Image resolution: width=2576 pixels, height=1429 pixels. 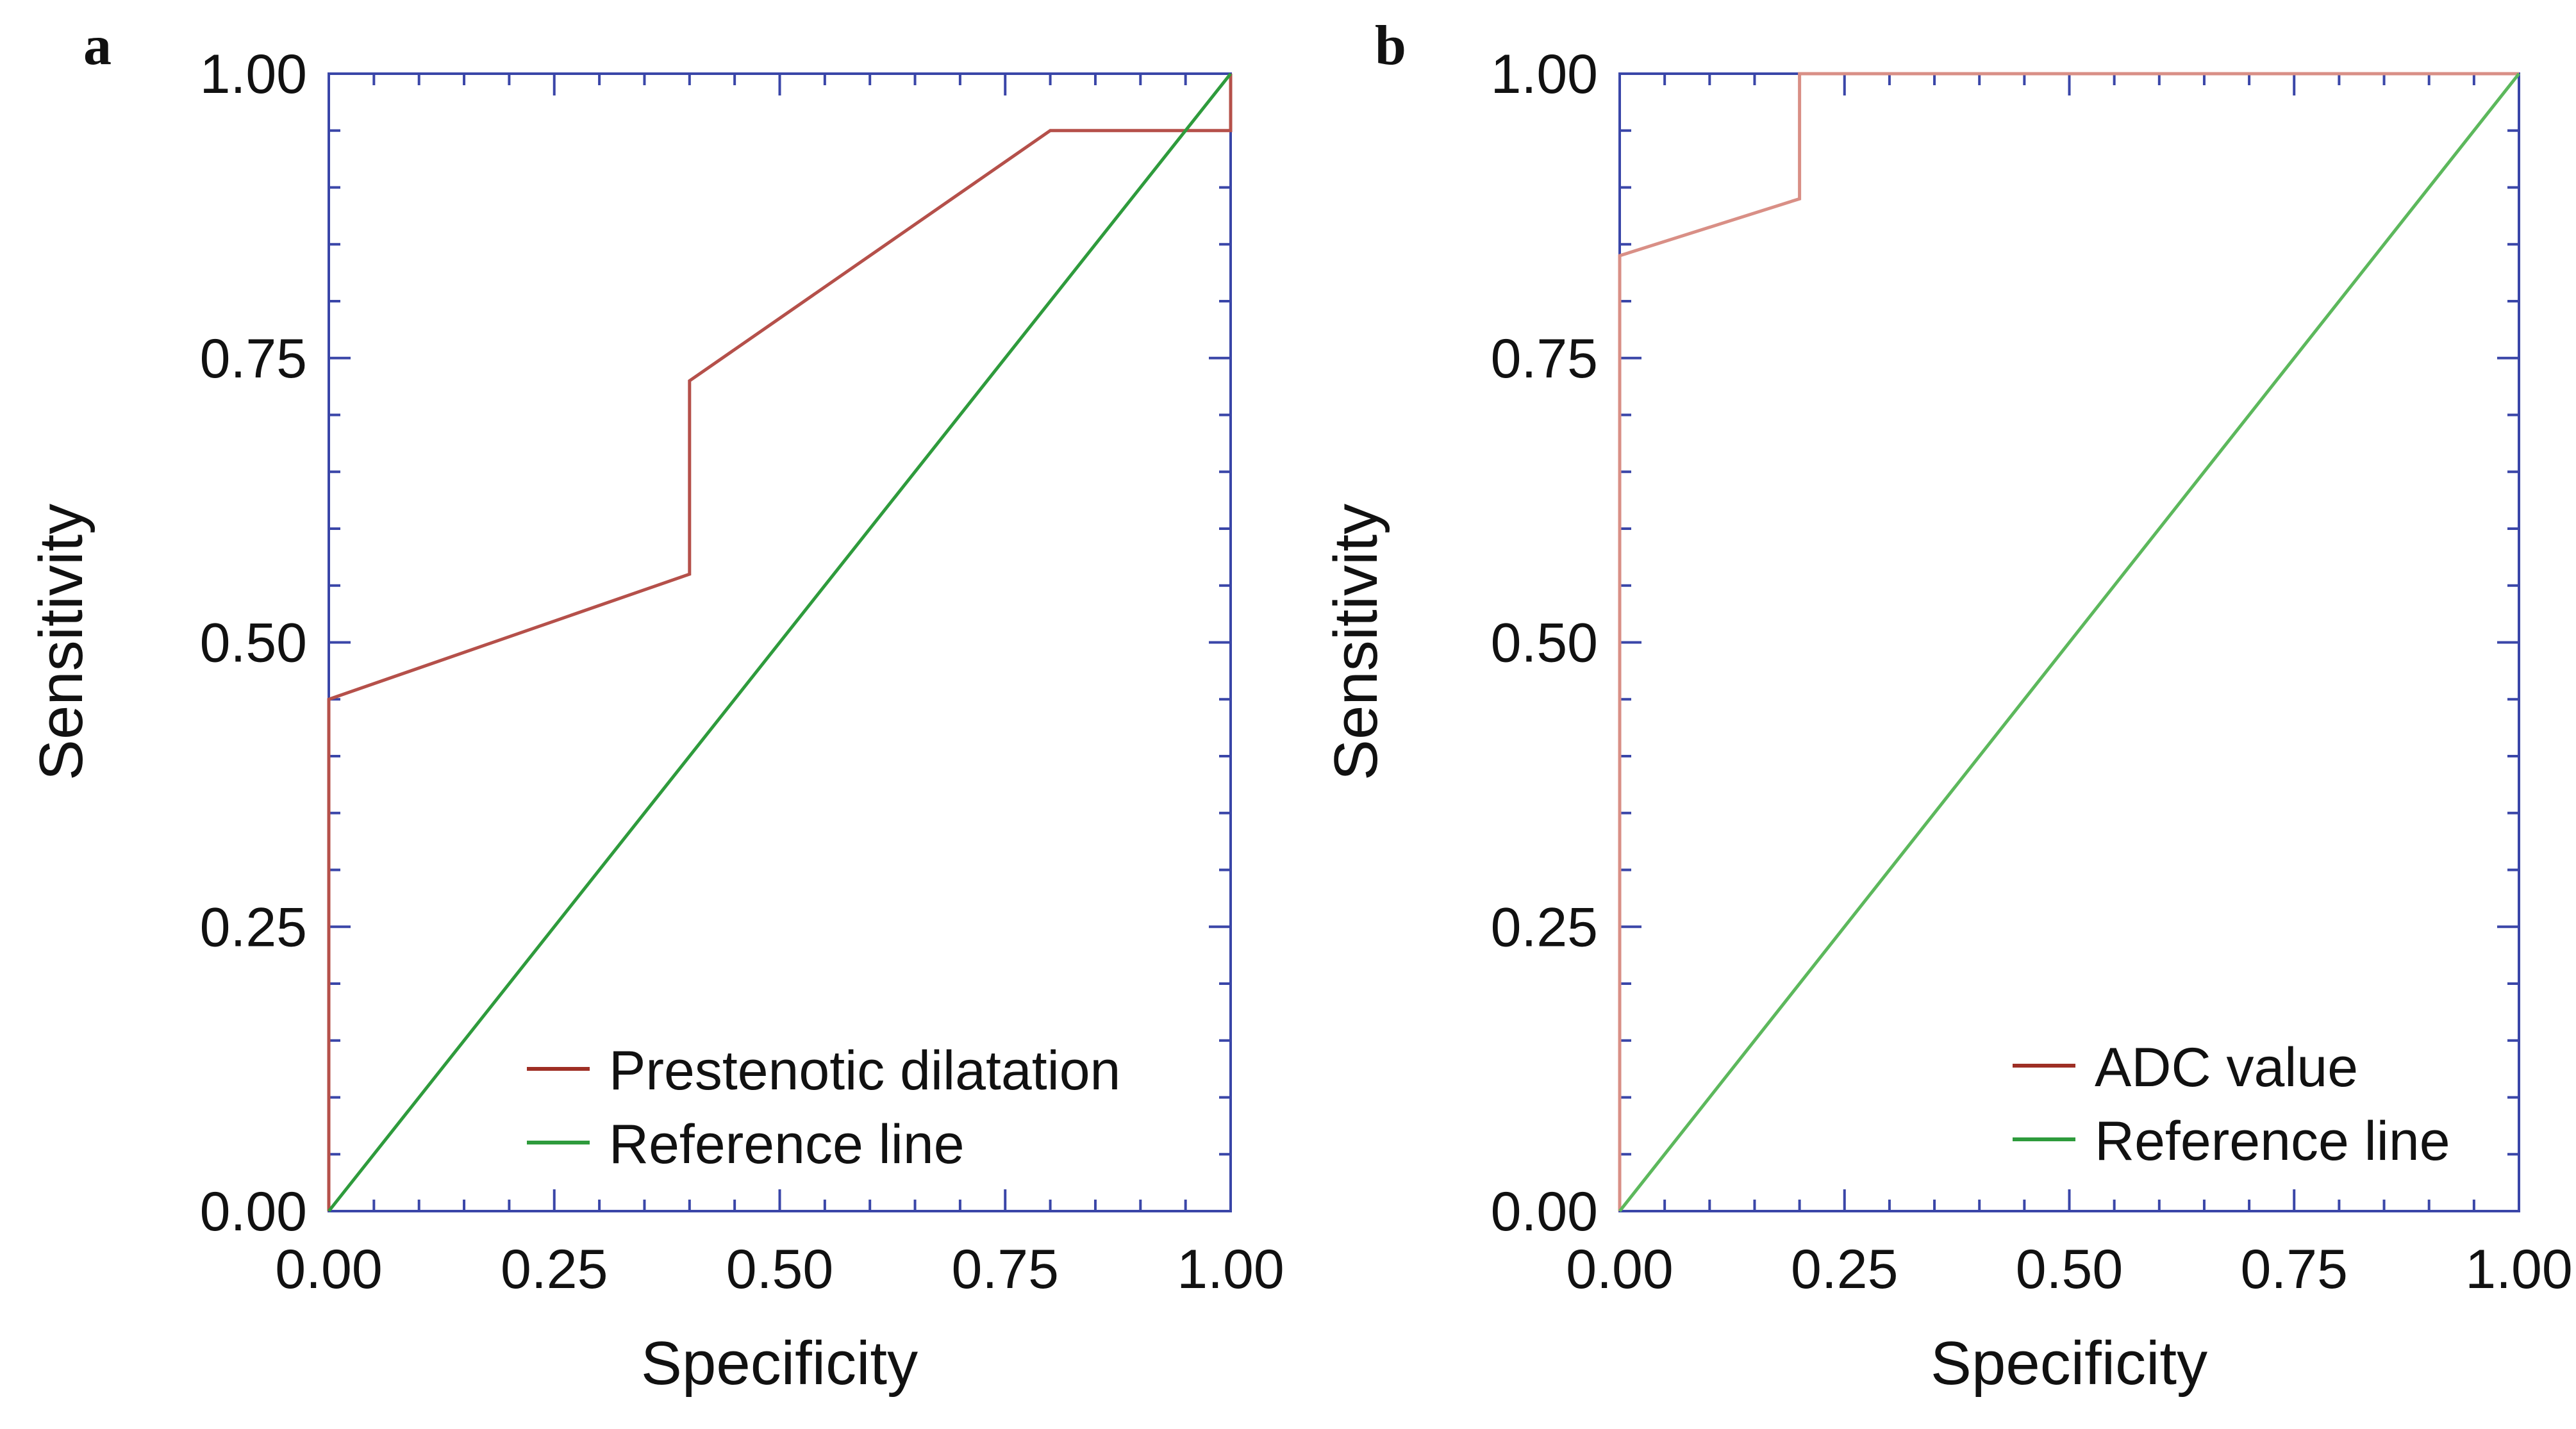 I want to click on panel-b-ytick-label: 0.25, so click(x=1544, y=927).